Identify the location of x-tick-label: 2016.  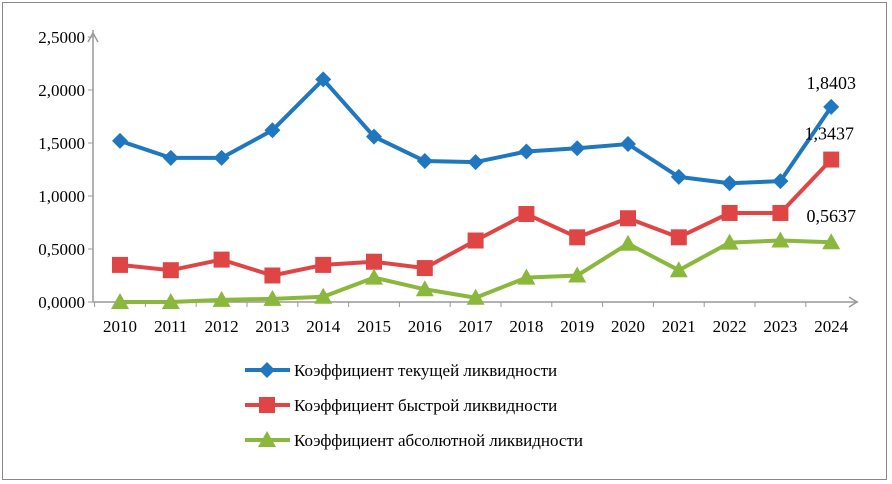
(425, 326).